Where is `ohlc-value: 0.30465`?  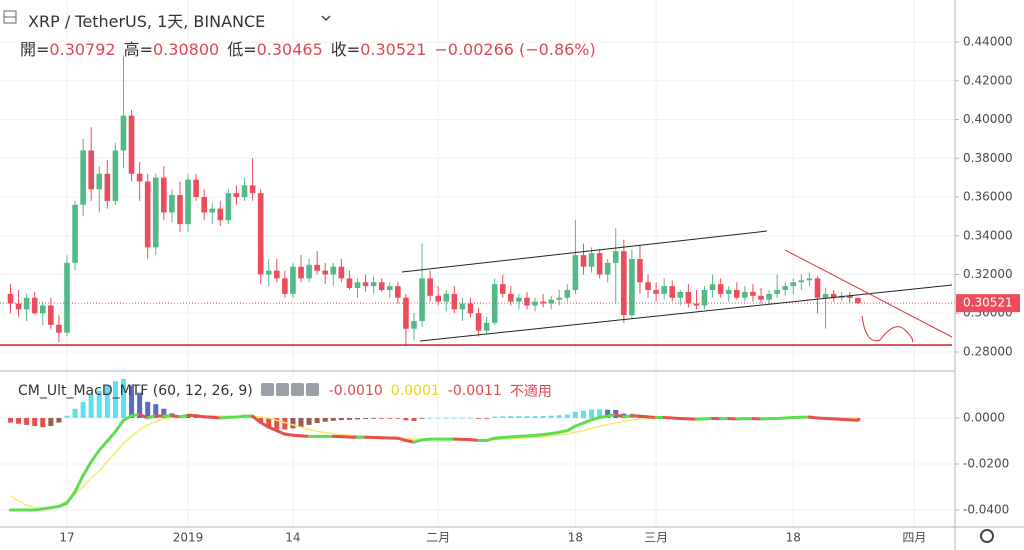 ohlc-value: 0.30465 is located at coordinates (289, 49).